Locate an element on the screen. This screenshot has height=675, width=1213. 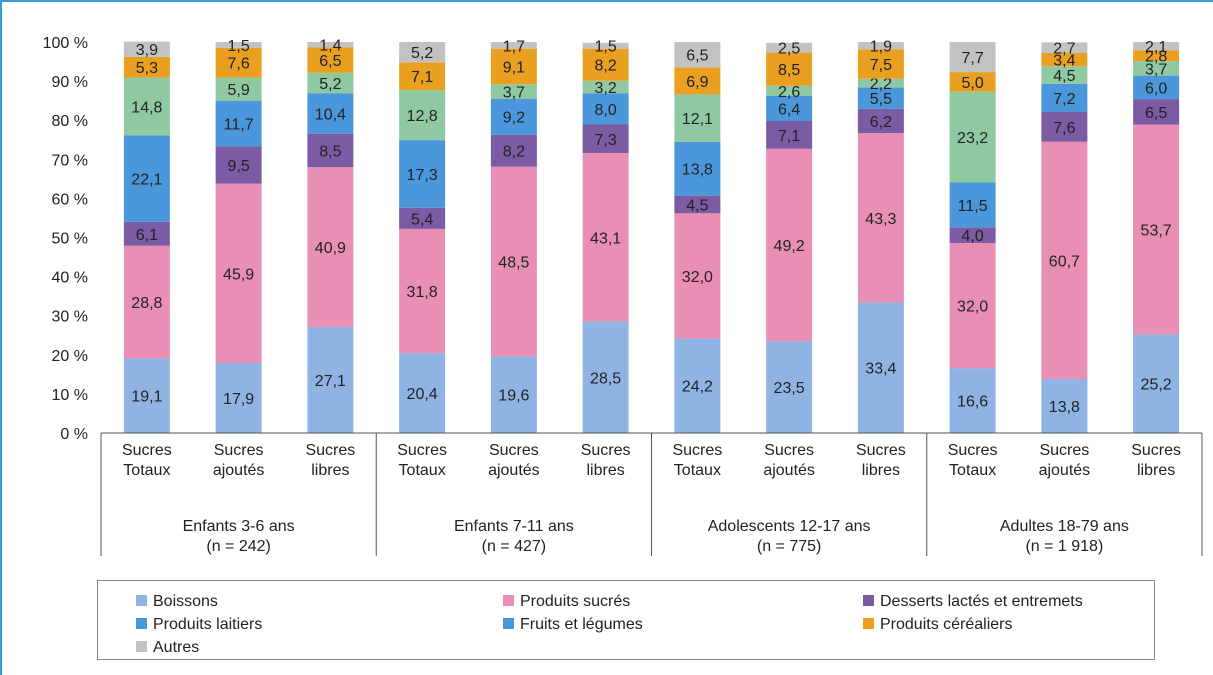
segment-value-label: 8,2 is located at coordinates (606, 66).